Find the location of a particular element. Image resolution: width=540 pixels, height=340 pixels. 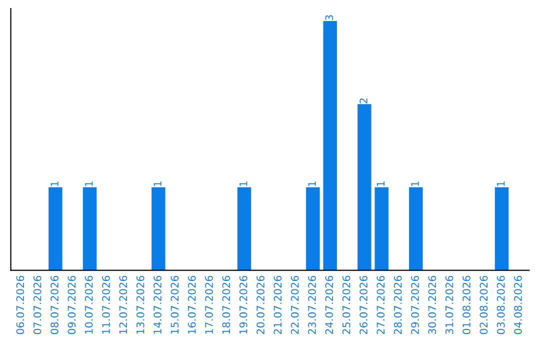

x-tick-label: 09.07.2026 is located at coordinates (72, 305).